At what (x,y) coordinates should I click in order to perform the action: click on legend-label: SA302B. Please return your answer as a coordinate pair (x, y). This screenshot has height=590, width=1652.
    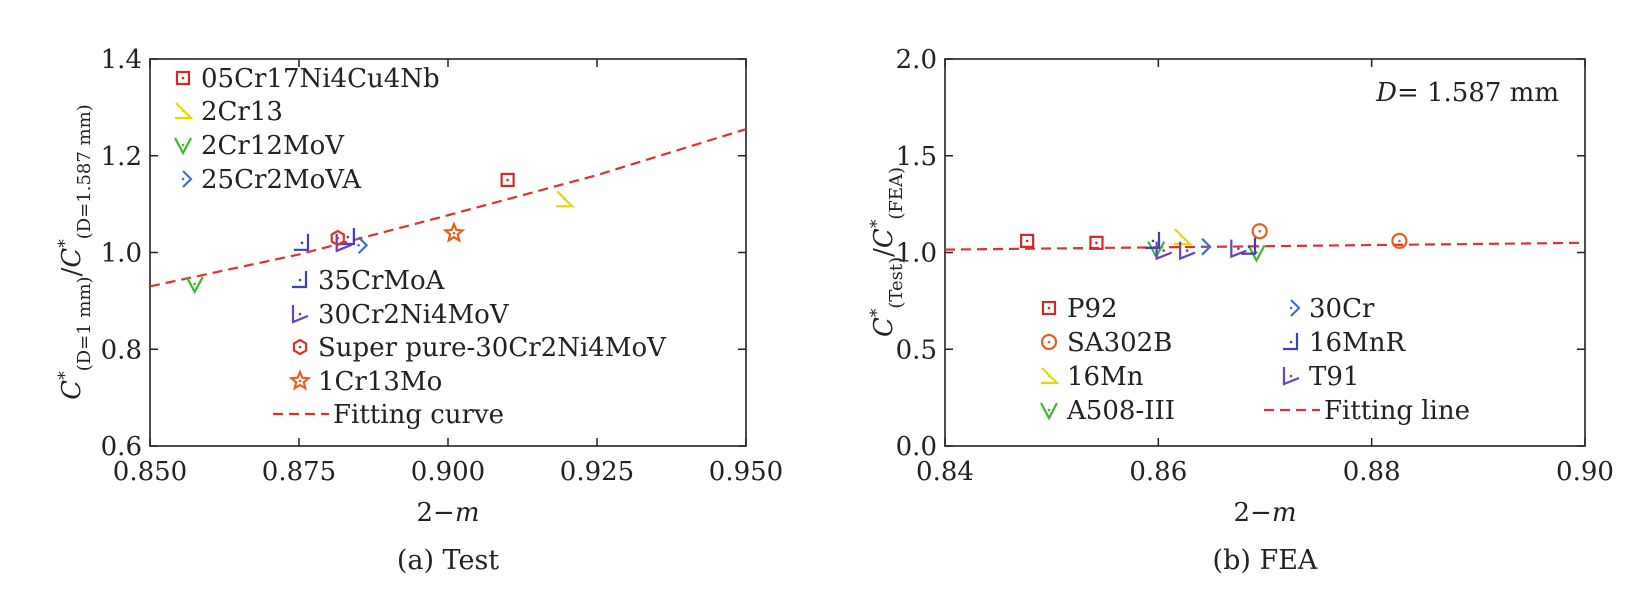
    Looking at the image, I should click on (1119, 343).